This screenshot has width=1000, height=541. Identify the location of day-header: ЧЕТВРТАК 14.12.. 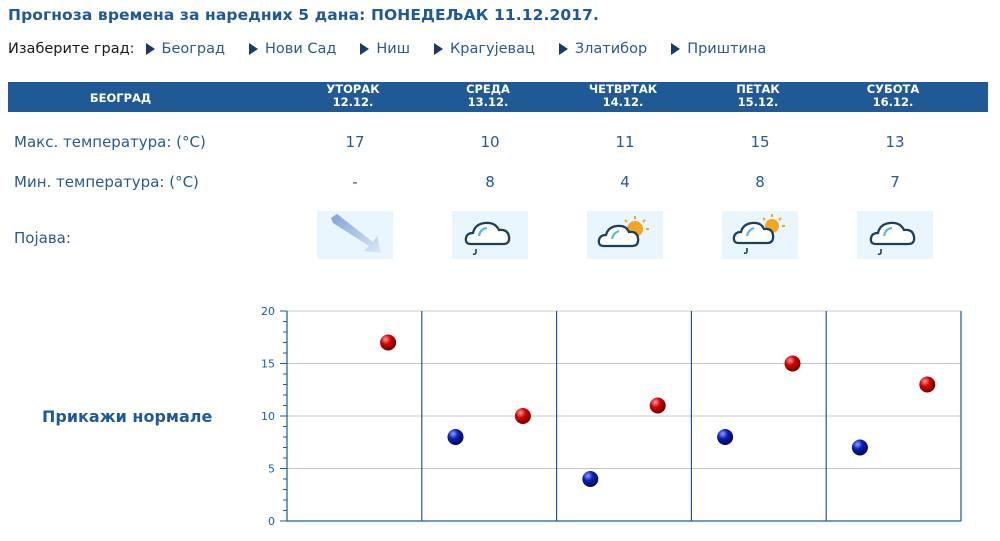
(623, 96).